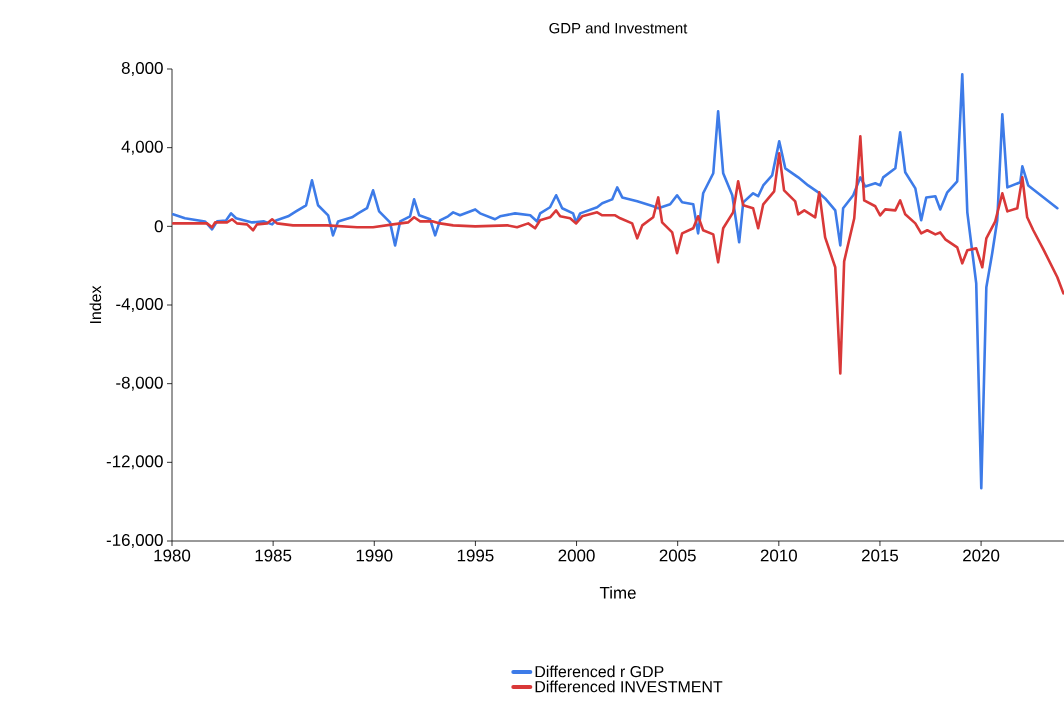 The image size is (1064, 726). I want to click on y-tick-label: 4,000, so click(142, 147).